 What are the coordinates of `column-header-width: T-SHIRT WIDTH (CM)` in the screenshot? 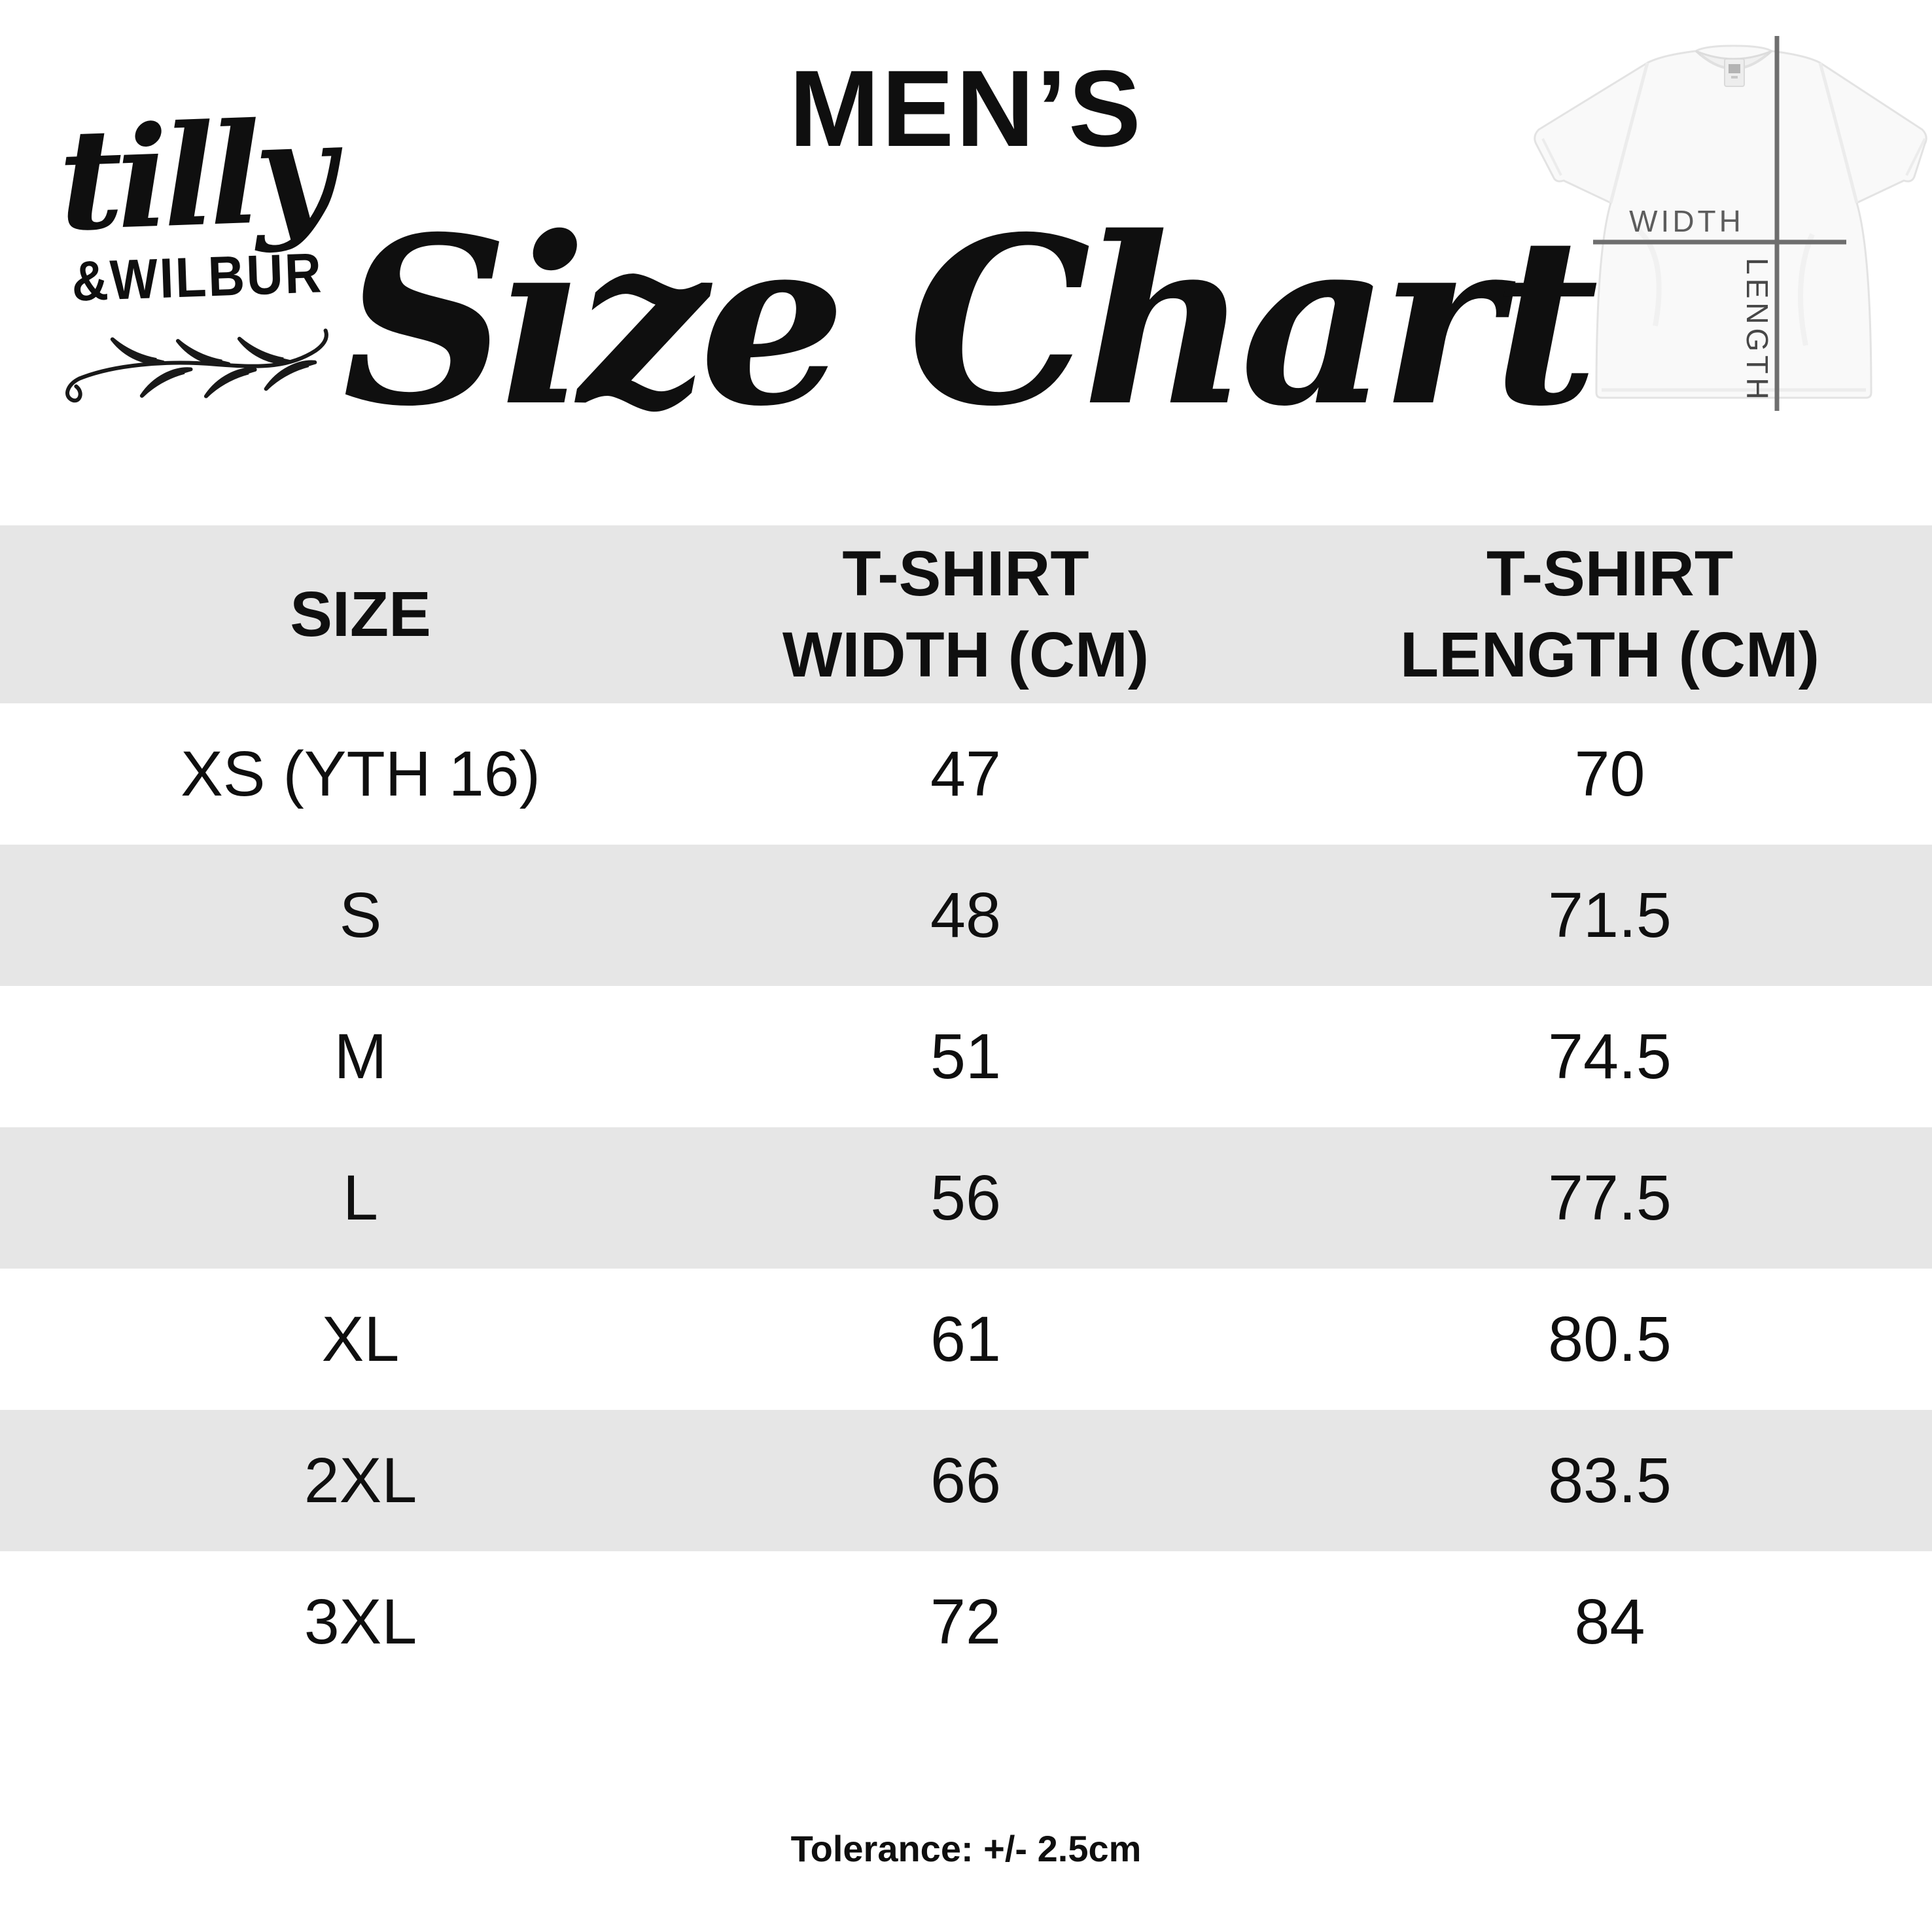 It's located at (966, 613).